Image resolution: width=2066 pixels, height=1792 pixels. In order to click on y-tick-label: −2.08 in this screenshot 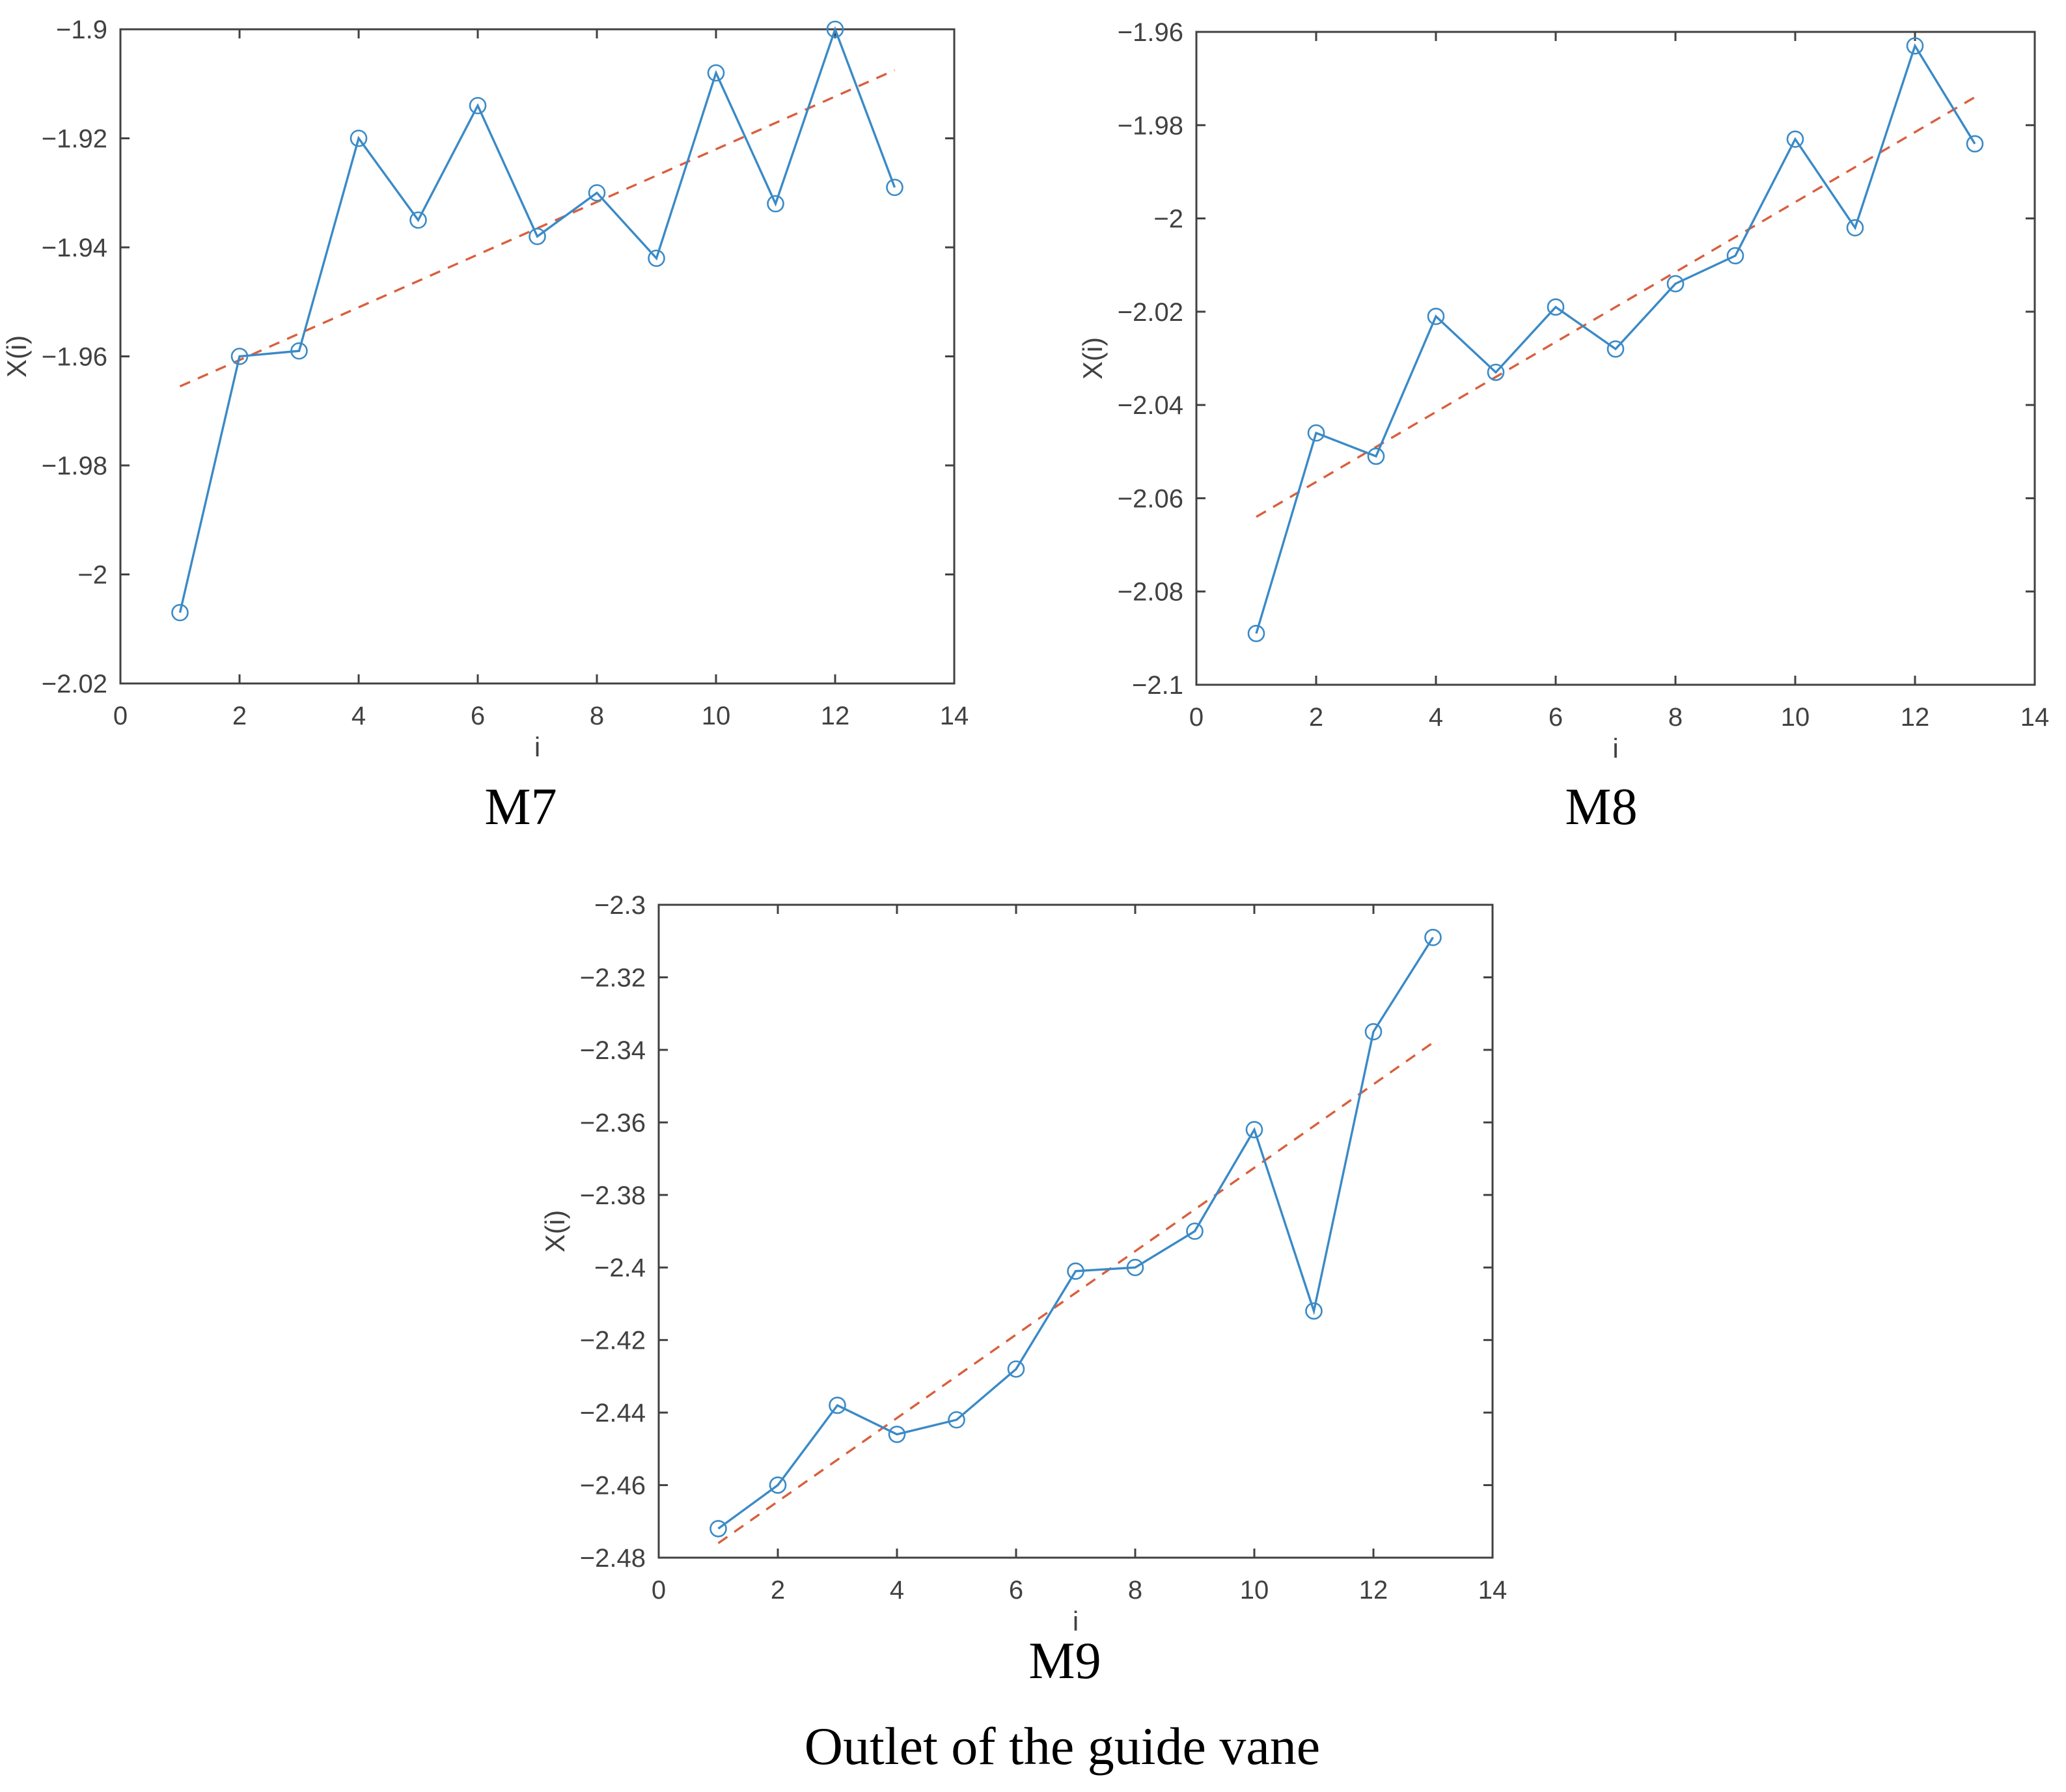, I will do `click(1150, 592)`.